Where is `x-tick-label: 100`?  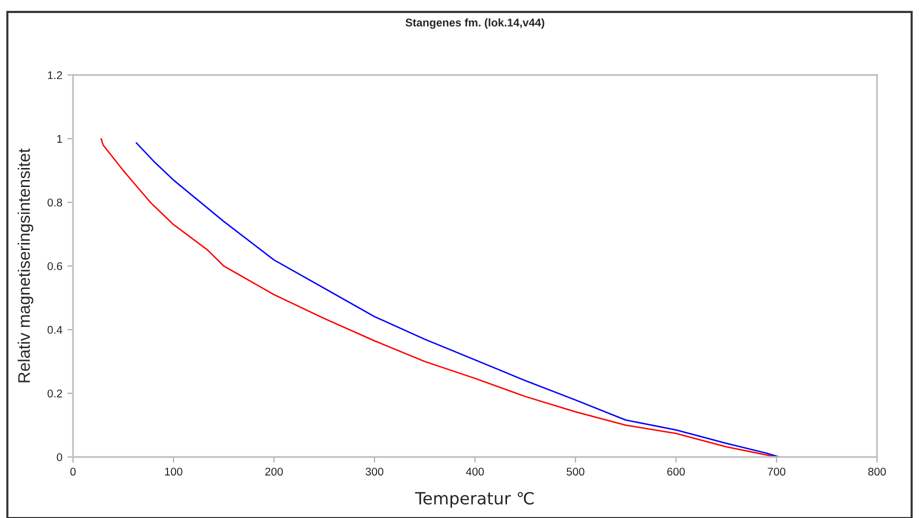 x-tick-label: 100 is located at coordinates (173, 472).